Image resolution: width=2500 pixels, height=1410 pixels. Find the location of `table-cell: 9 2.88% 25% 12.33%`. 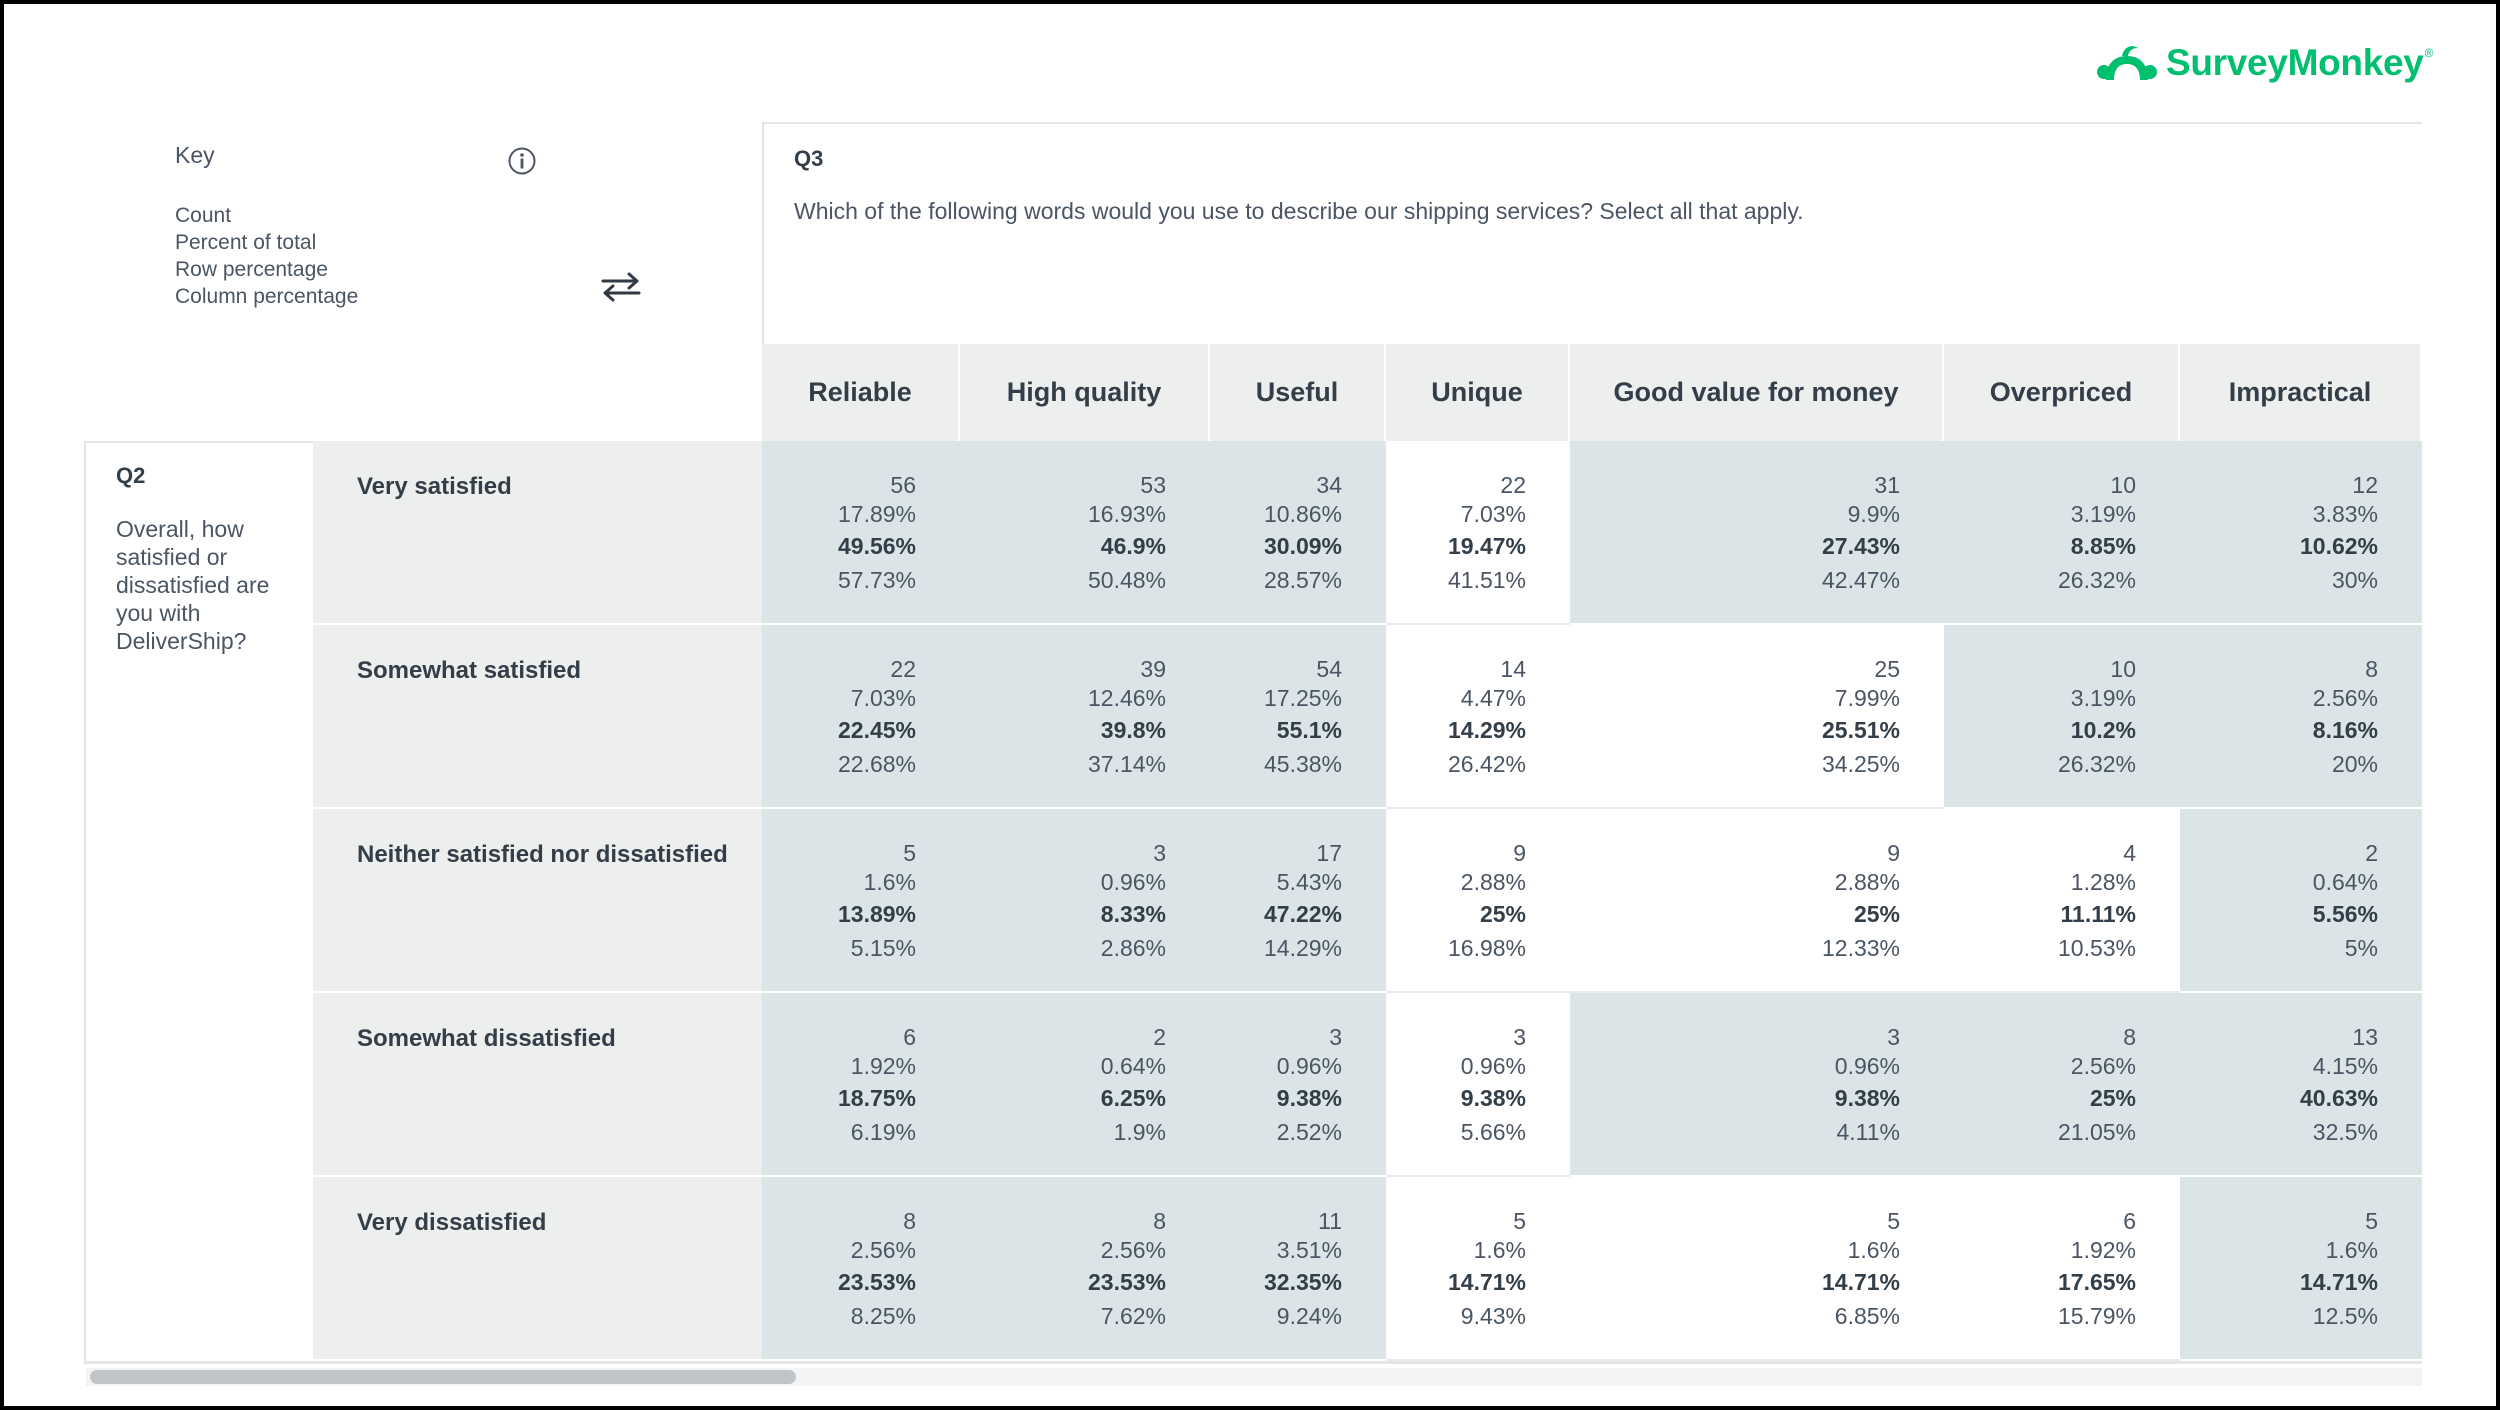

table-cell: 9 2.88% 25% 12.33% is located at coordinates (1757, 901).